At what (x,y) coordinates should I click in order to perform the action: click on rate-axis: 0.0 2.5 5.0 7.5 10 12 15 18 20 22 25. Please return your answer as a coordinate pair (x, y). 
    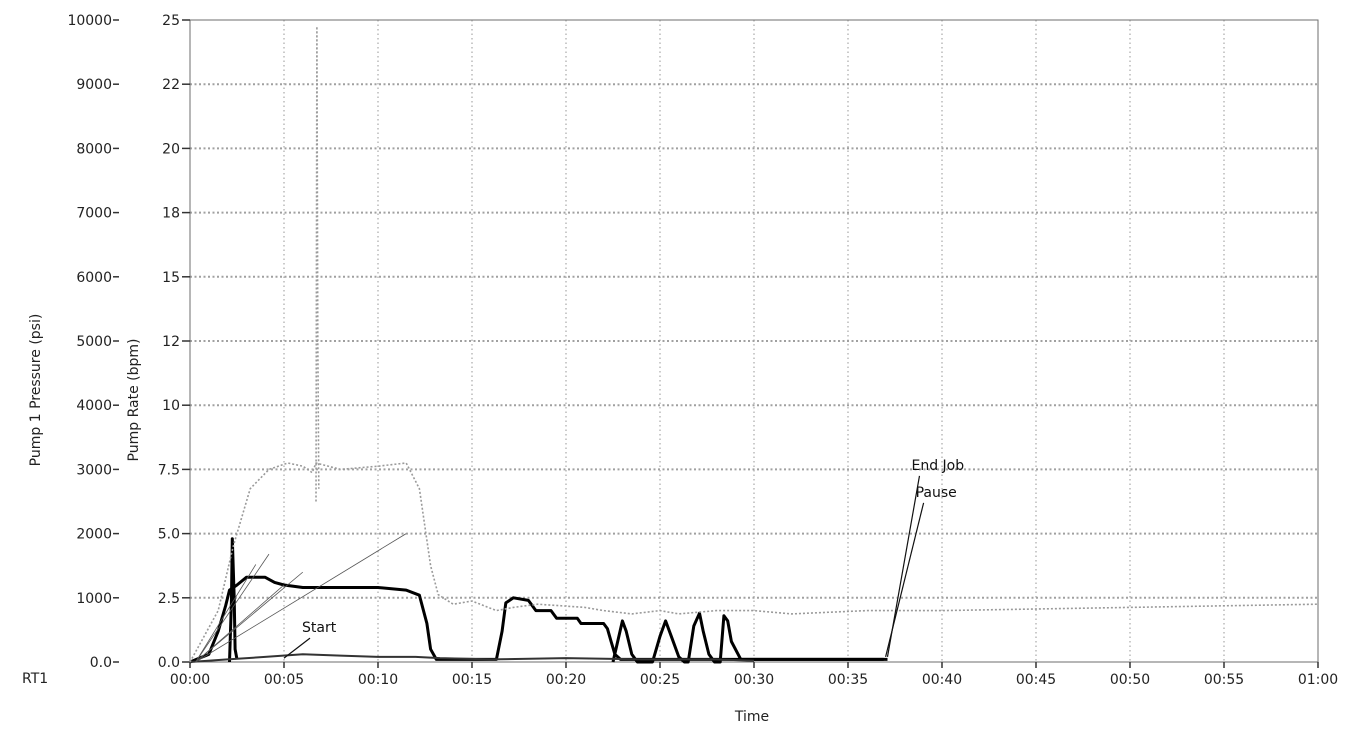
    Looking at the image, I should click on (174, 342).